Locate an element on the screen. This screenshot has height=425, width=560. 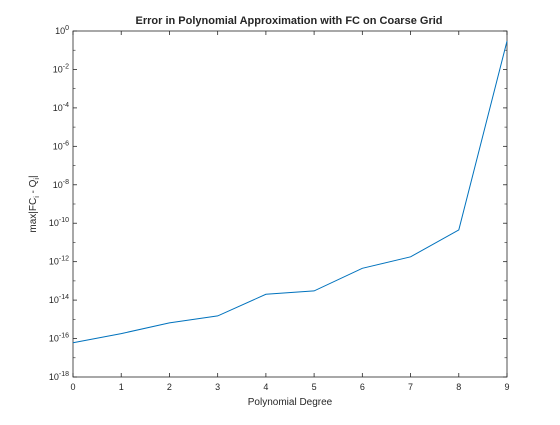
x-tick-label: 4 is located at coordinates (265, 387).